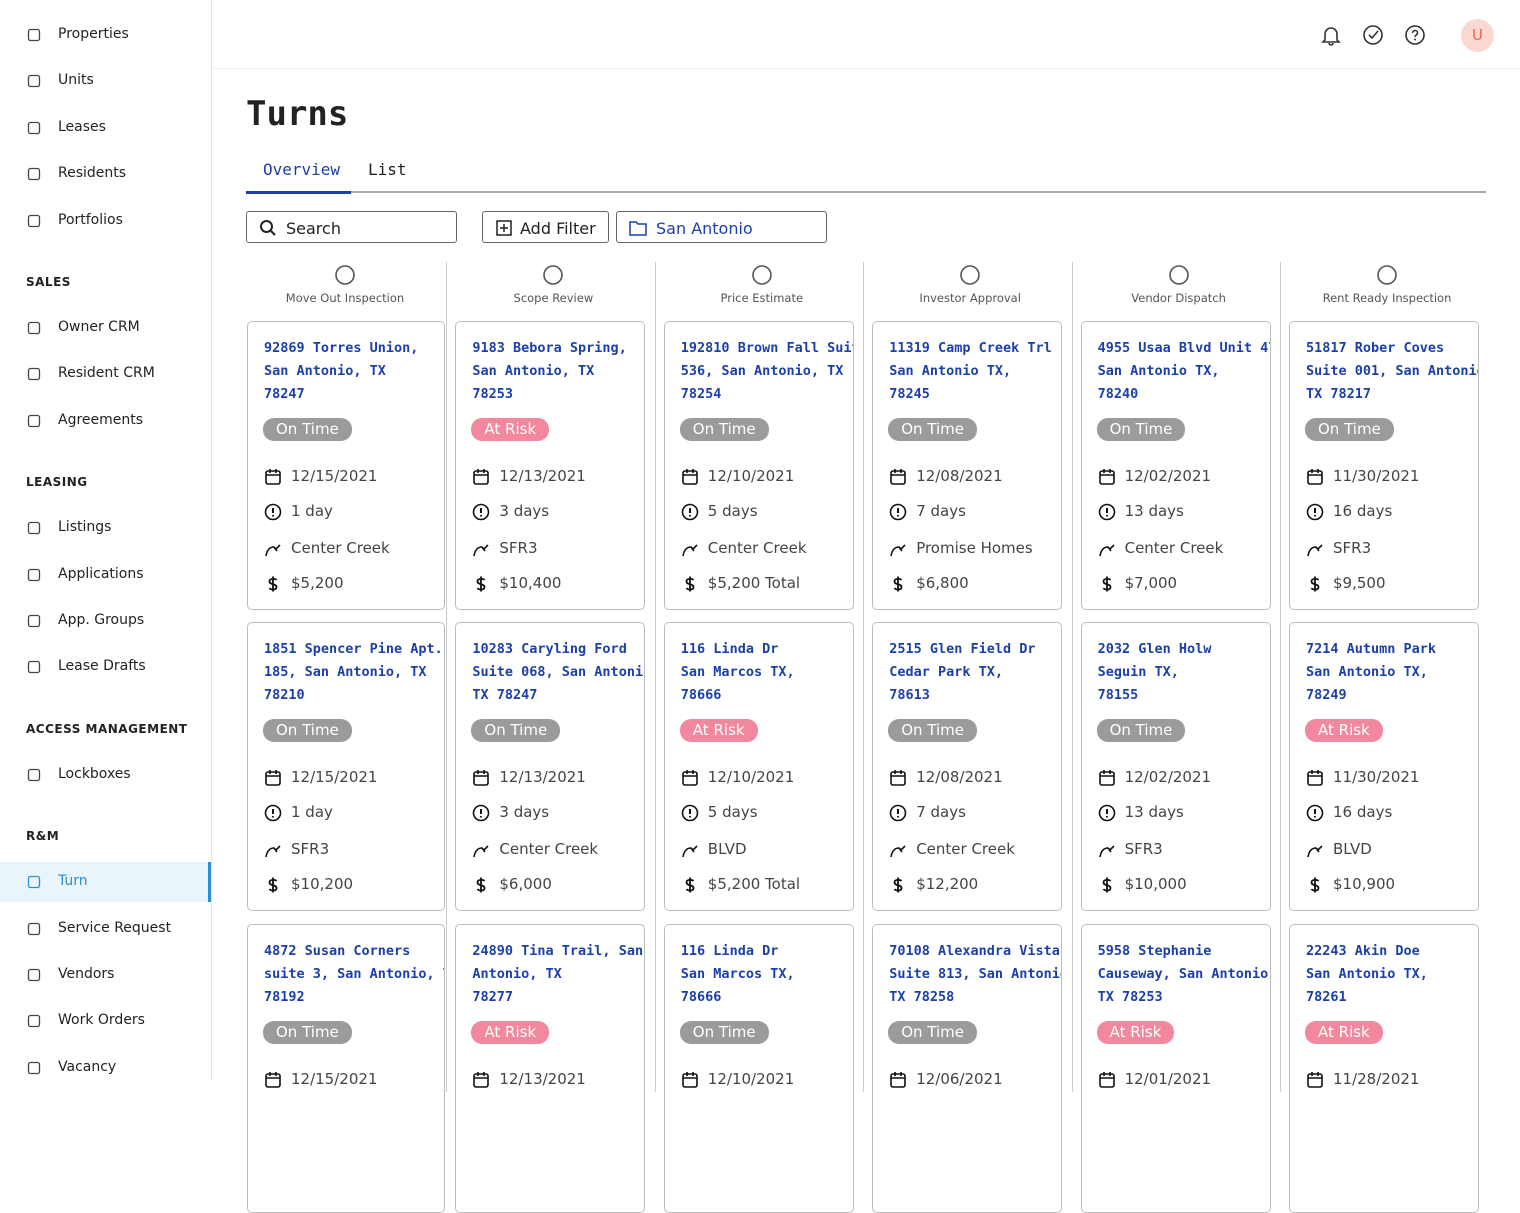 The width and height of the screenshot is (1520, 1213). Describe the element at coordinates (655, 677) in the screenshot. I see `column-divider` at that location.